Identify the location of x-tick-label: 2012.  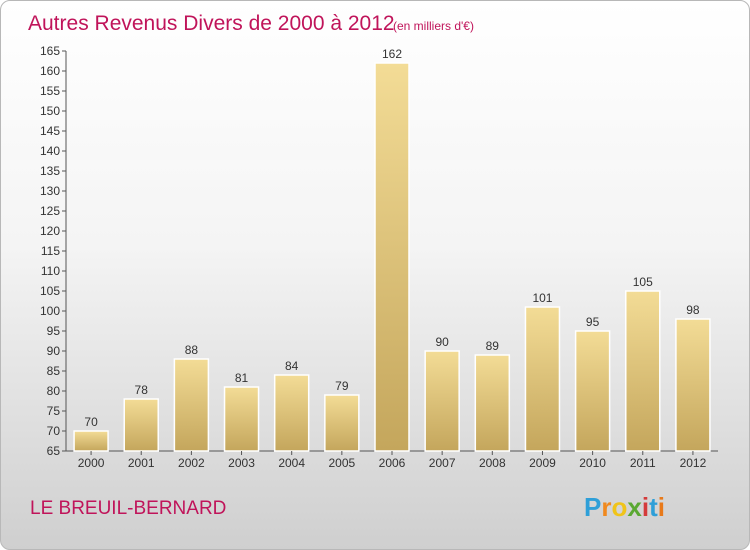
(693, 463).